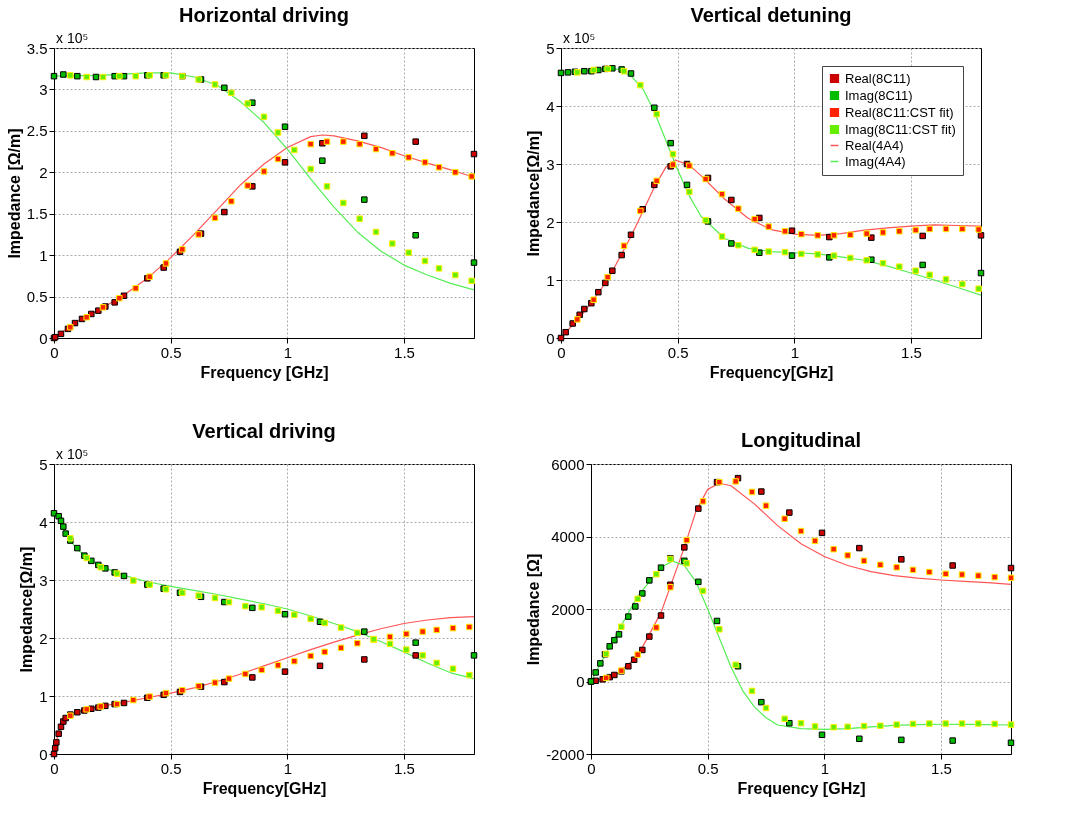 The image size is (1087, 821). I want to click on legend-label: Imag(4A4), so click(875, 161).